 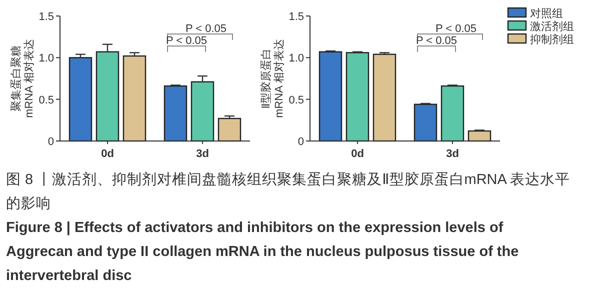 What do you see at coordinates (552, 26) in the screenshot?
I see `legend-label: 激活剂组` at bounding box center [552, 26].